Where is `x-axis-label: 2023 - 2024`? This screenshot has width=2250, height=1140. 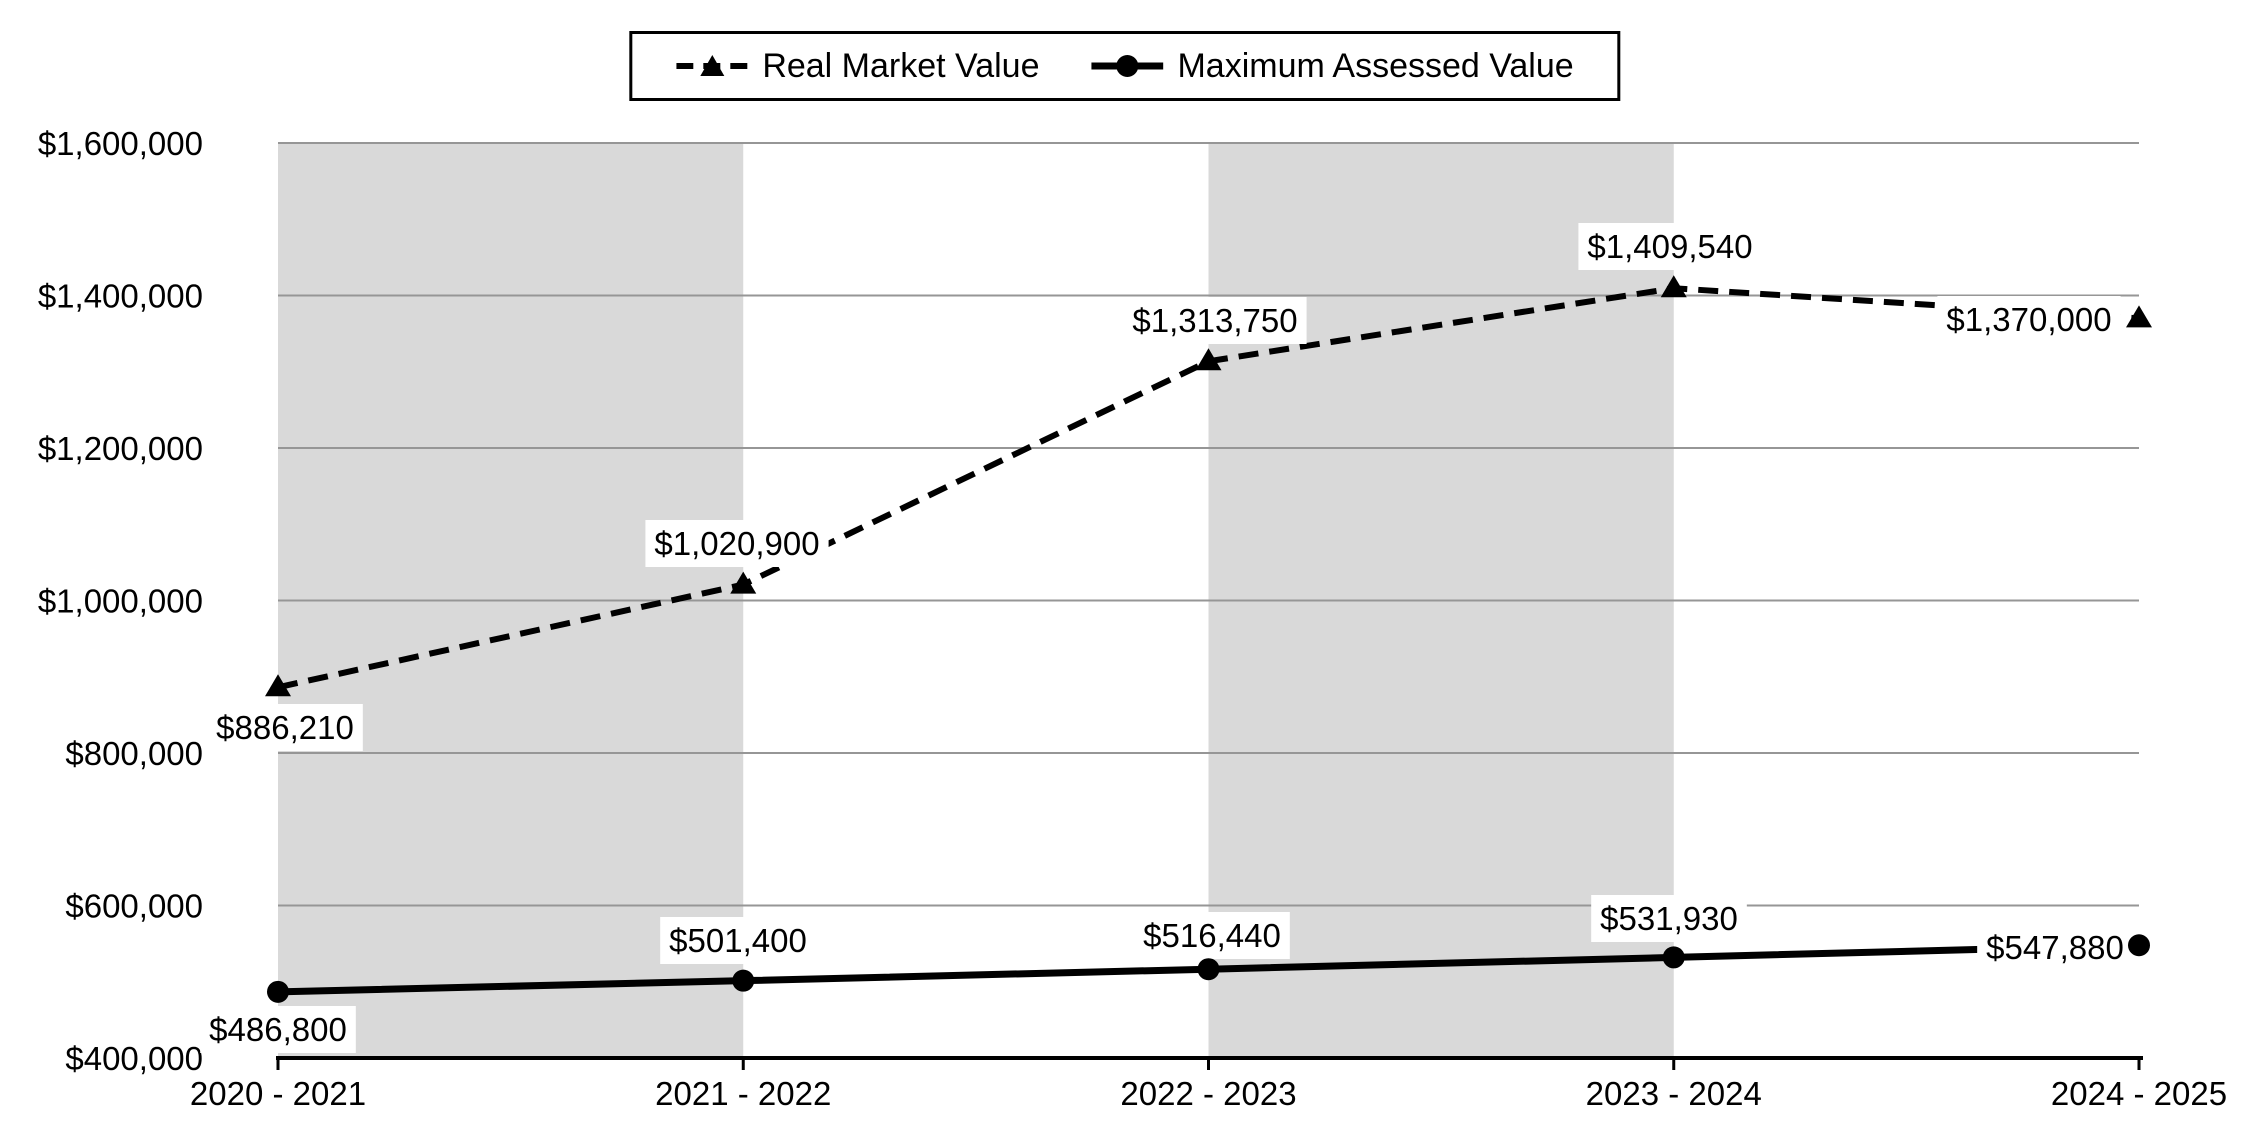
x-axis-label: 2023 - 2024 is located at coordinates (1674, 1093).